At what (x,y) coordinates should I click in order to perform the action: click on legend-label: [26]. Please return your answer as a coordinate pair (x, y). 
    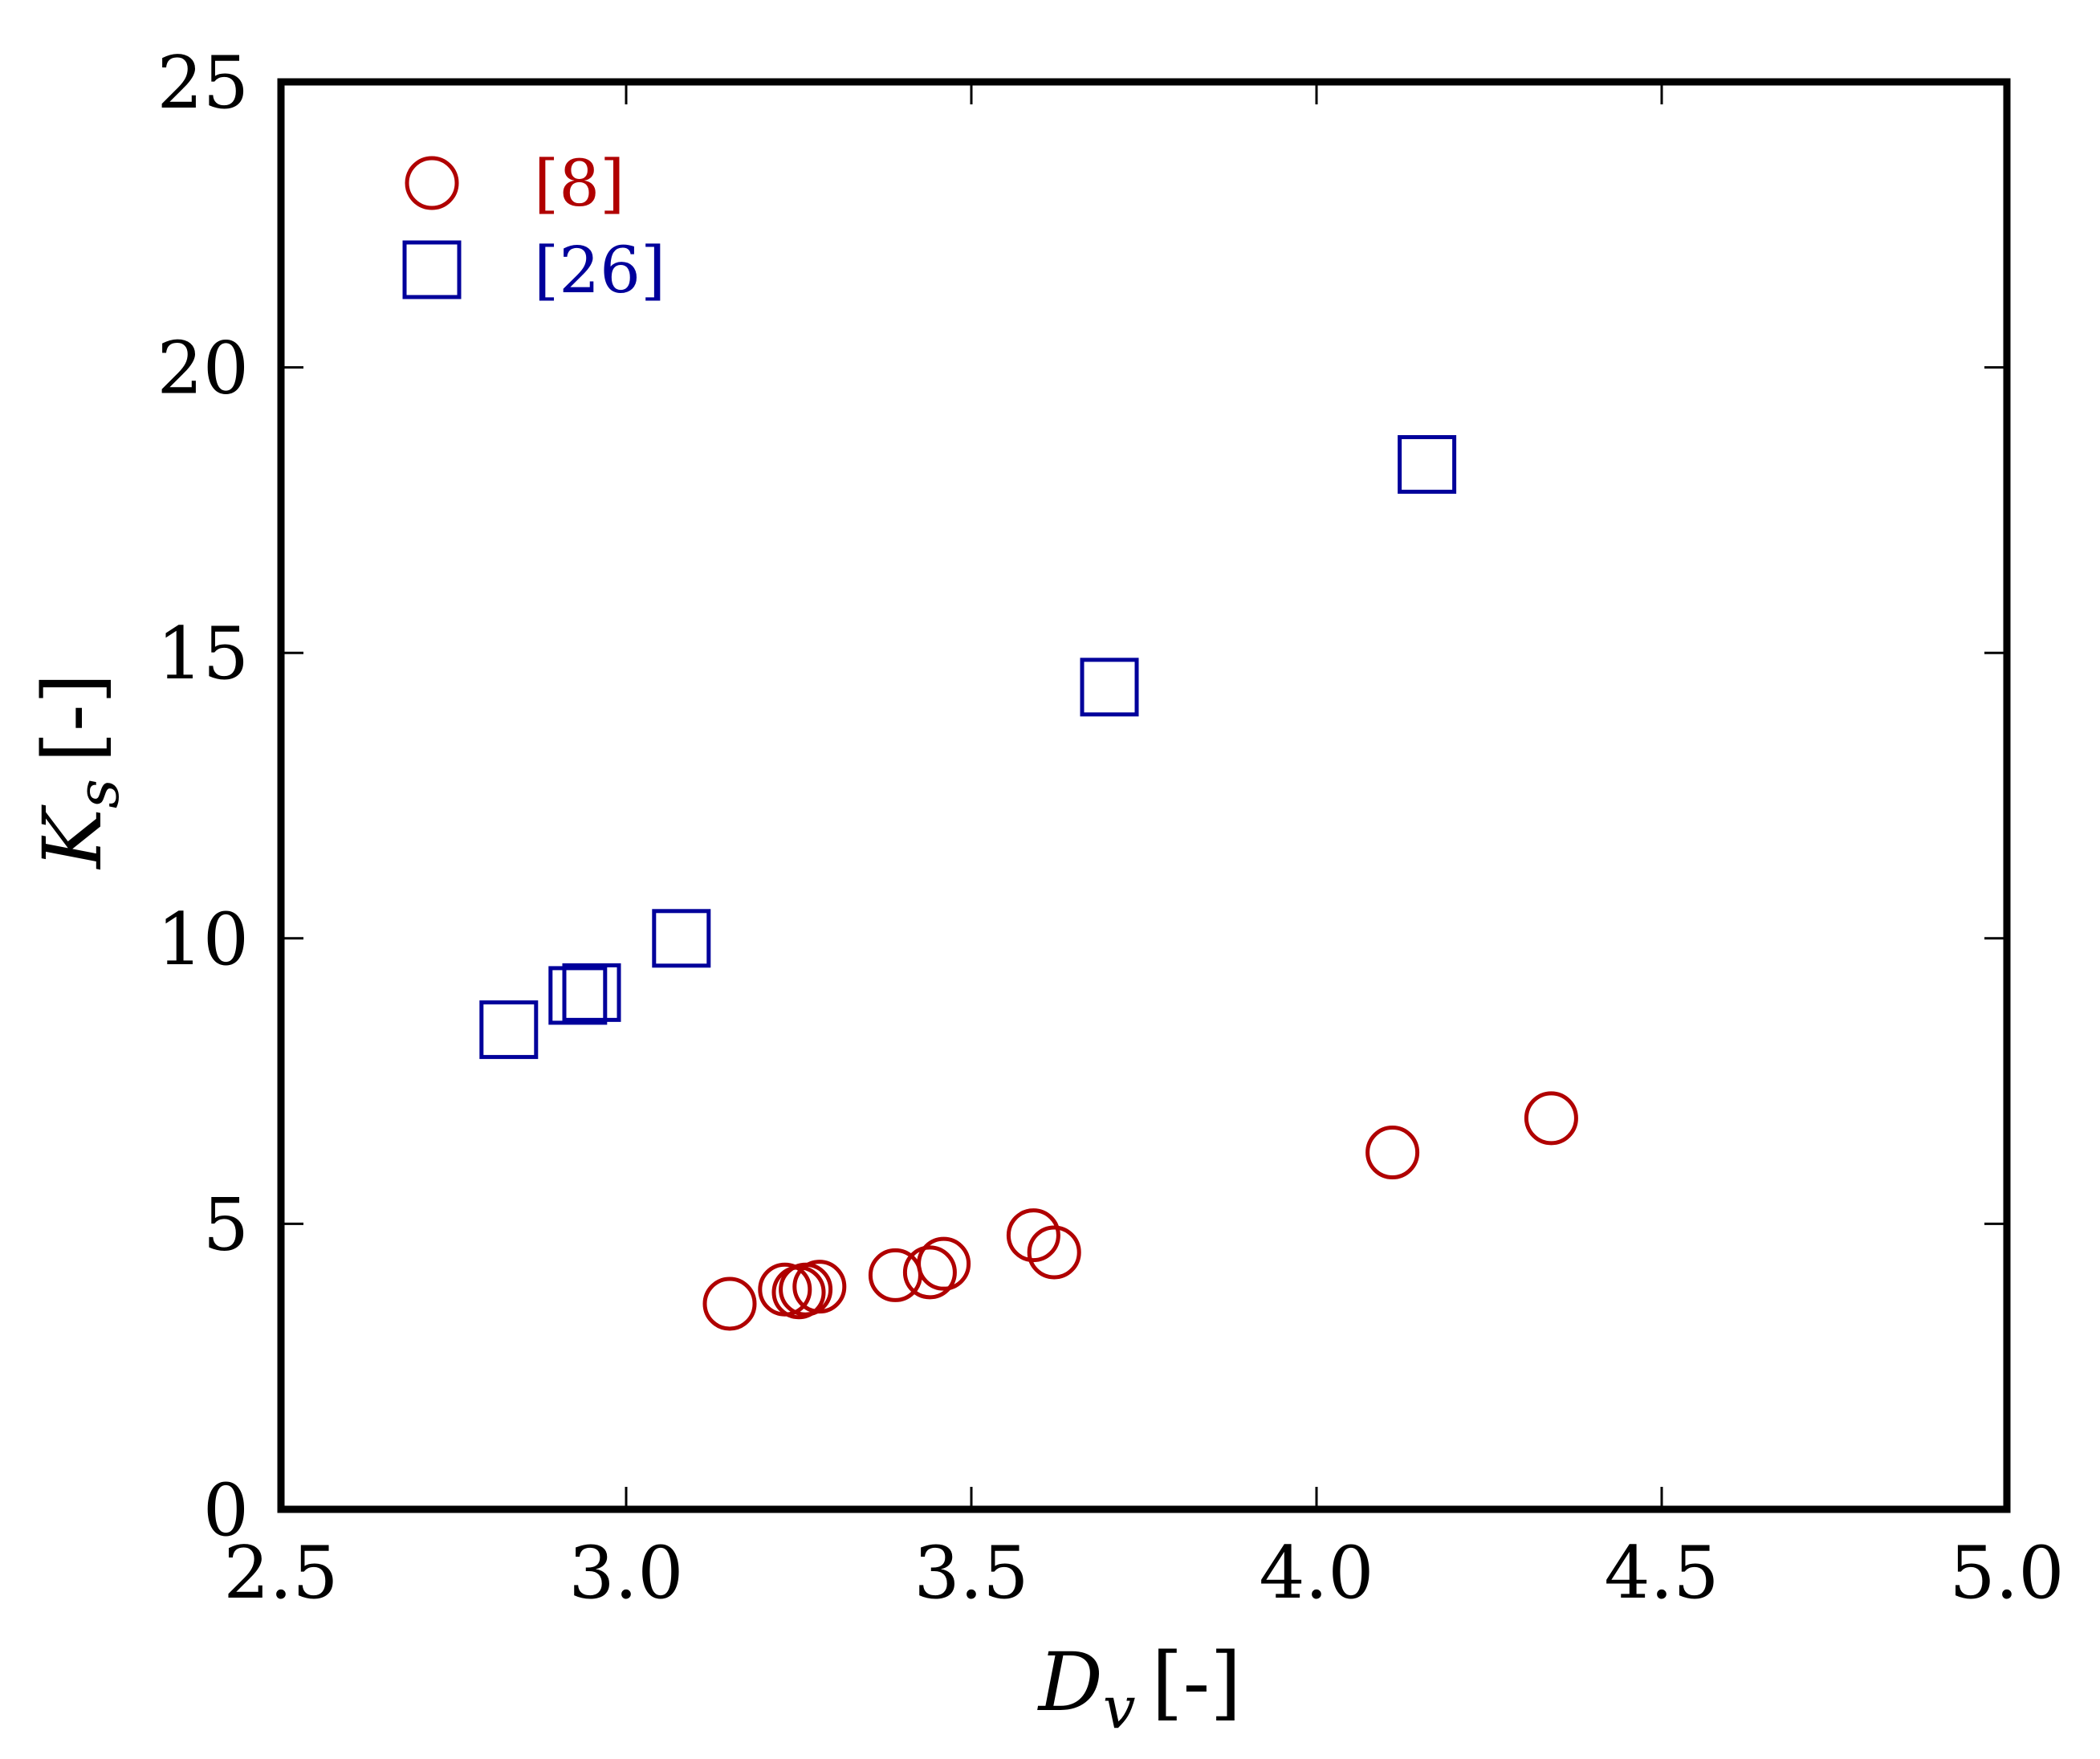
    Looking at the image, I should click on (599, 270).